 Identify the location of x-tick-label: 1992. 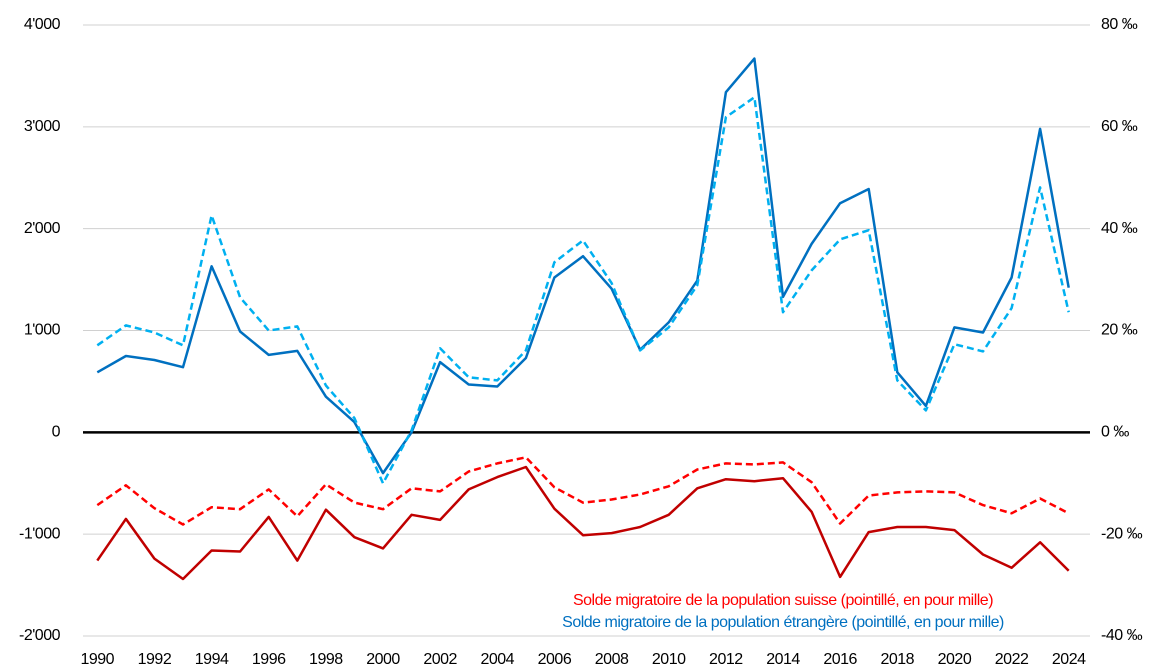
(155, 659).